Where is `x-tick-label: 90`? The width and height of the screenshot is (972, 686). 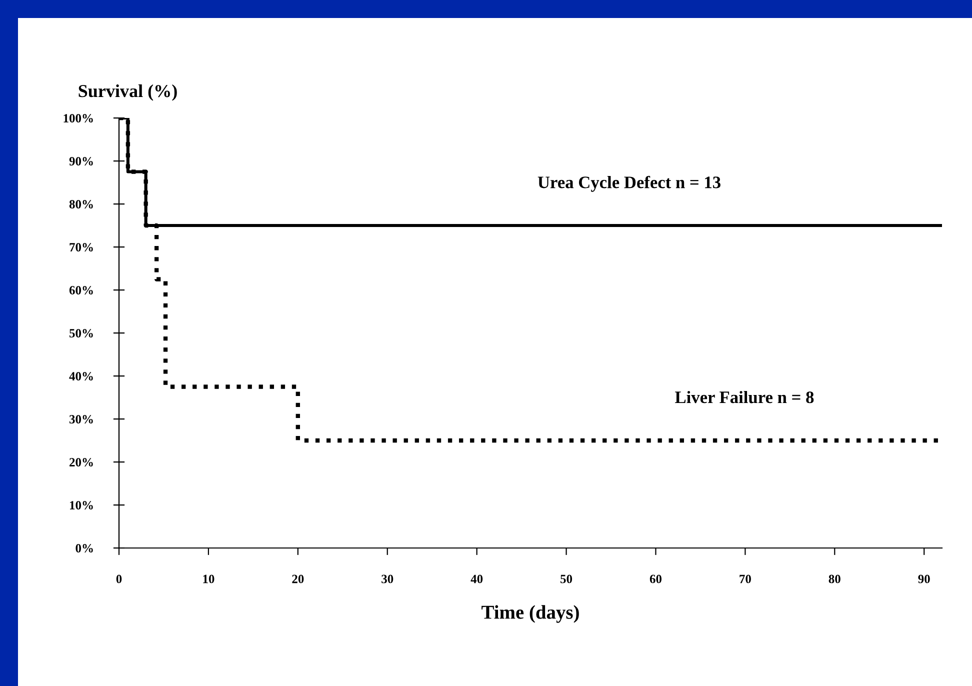 x-tick-label: 90 is located at coordinates (924, 579).